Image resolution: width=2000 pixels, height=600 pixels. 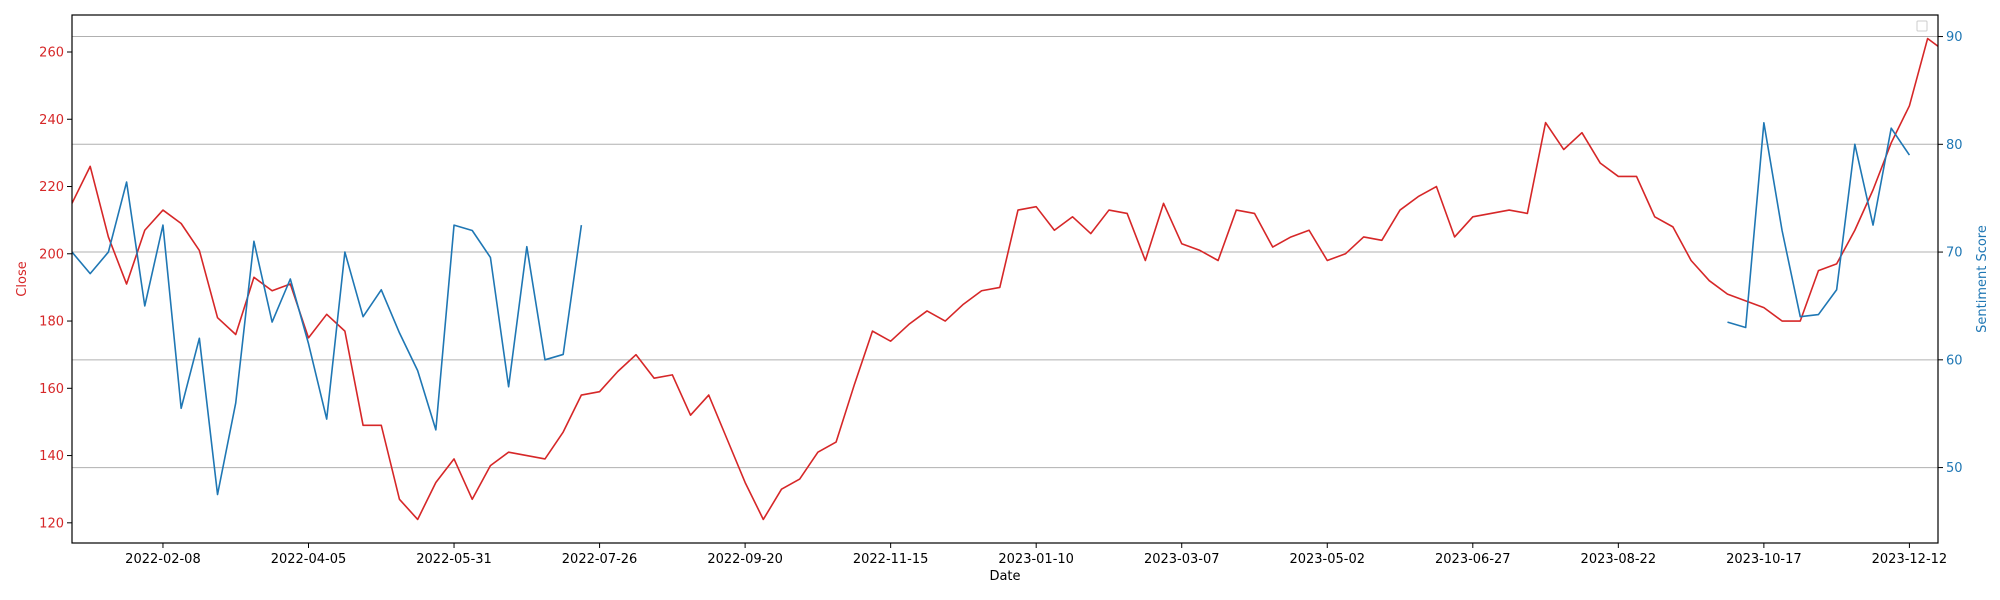 I want to click on x-tick-label: 2022-09-20, so click(x=745, y=559).